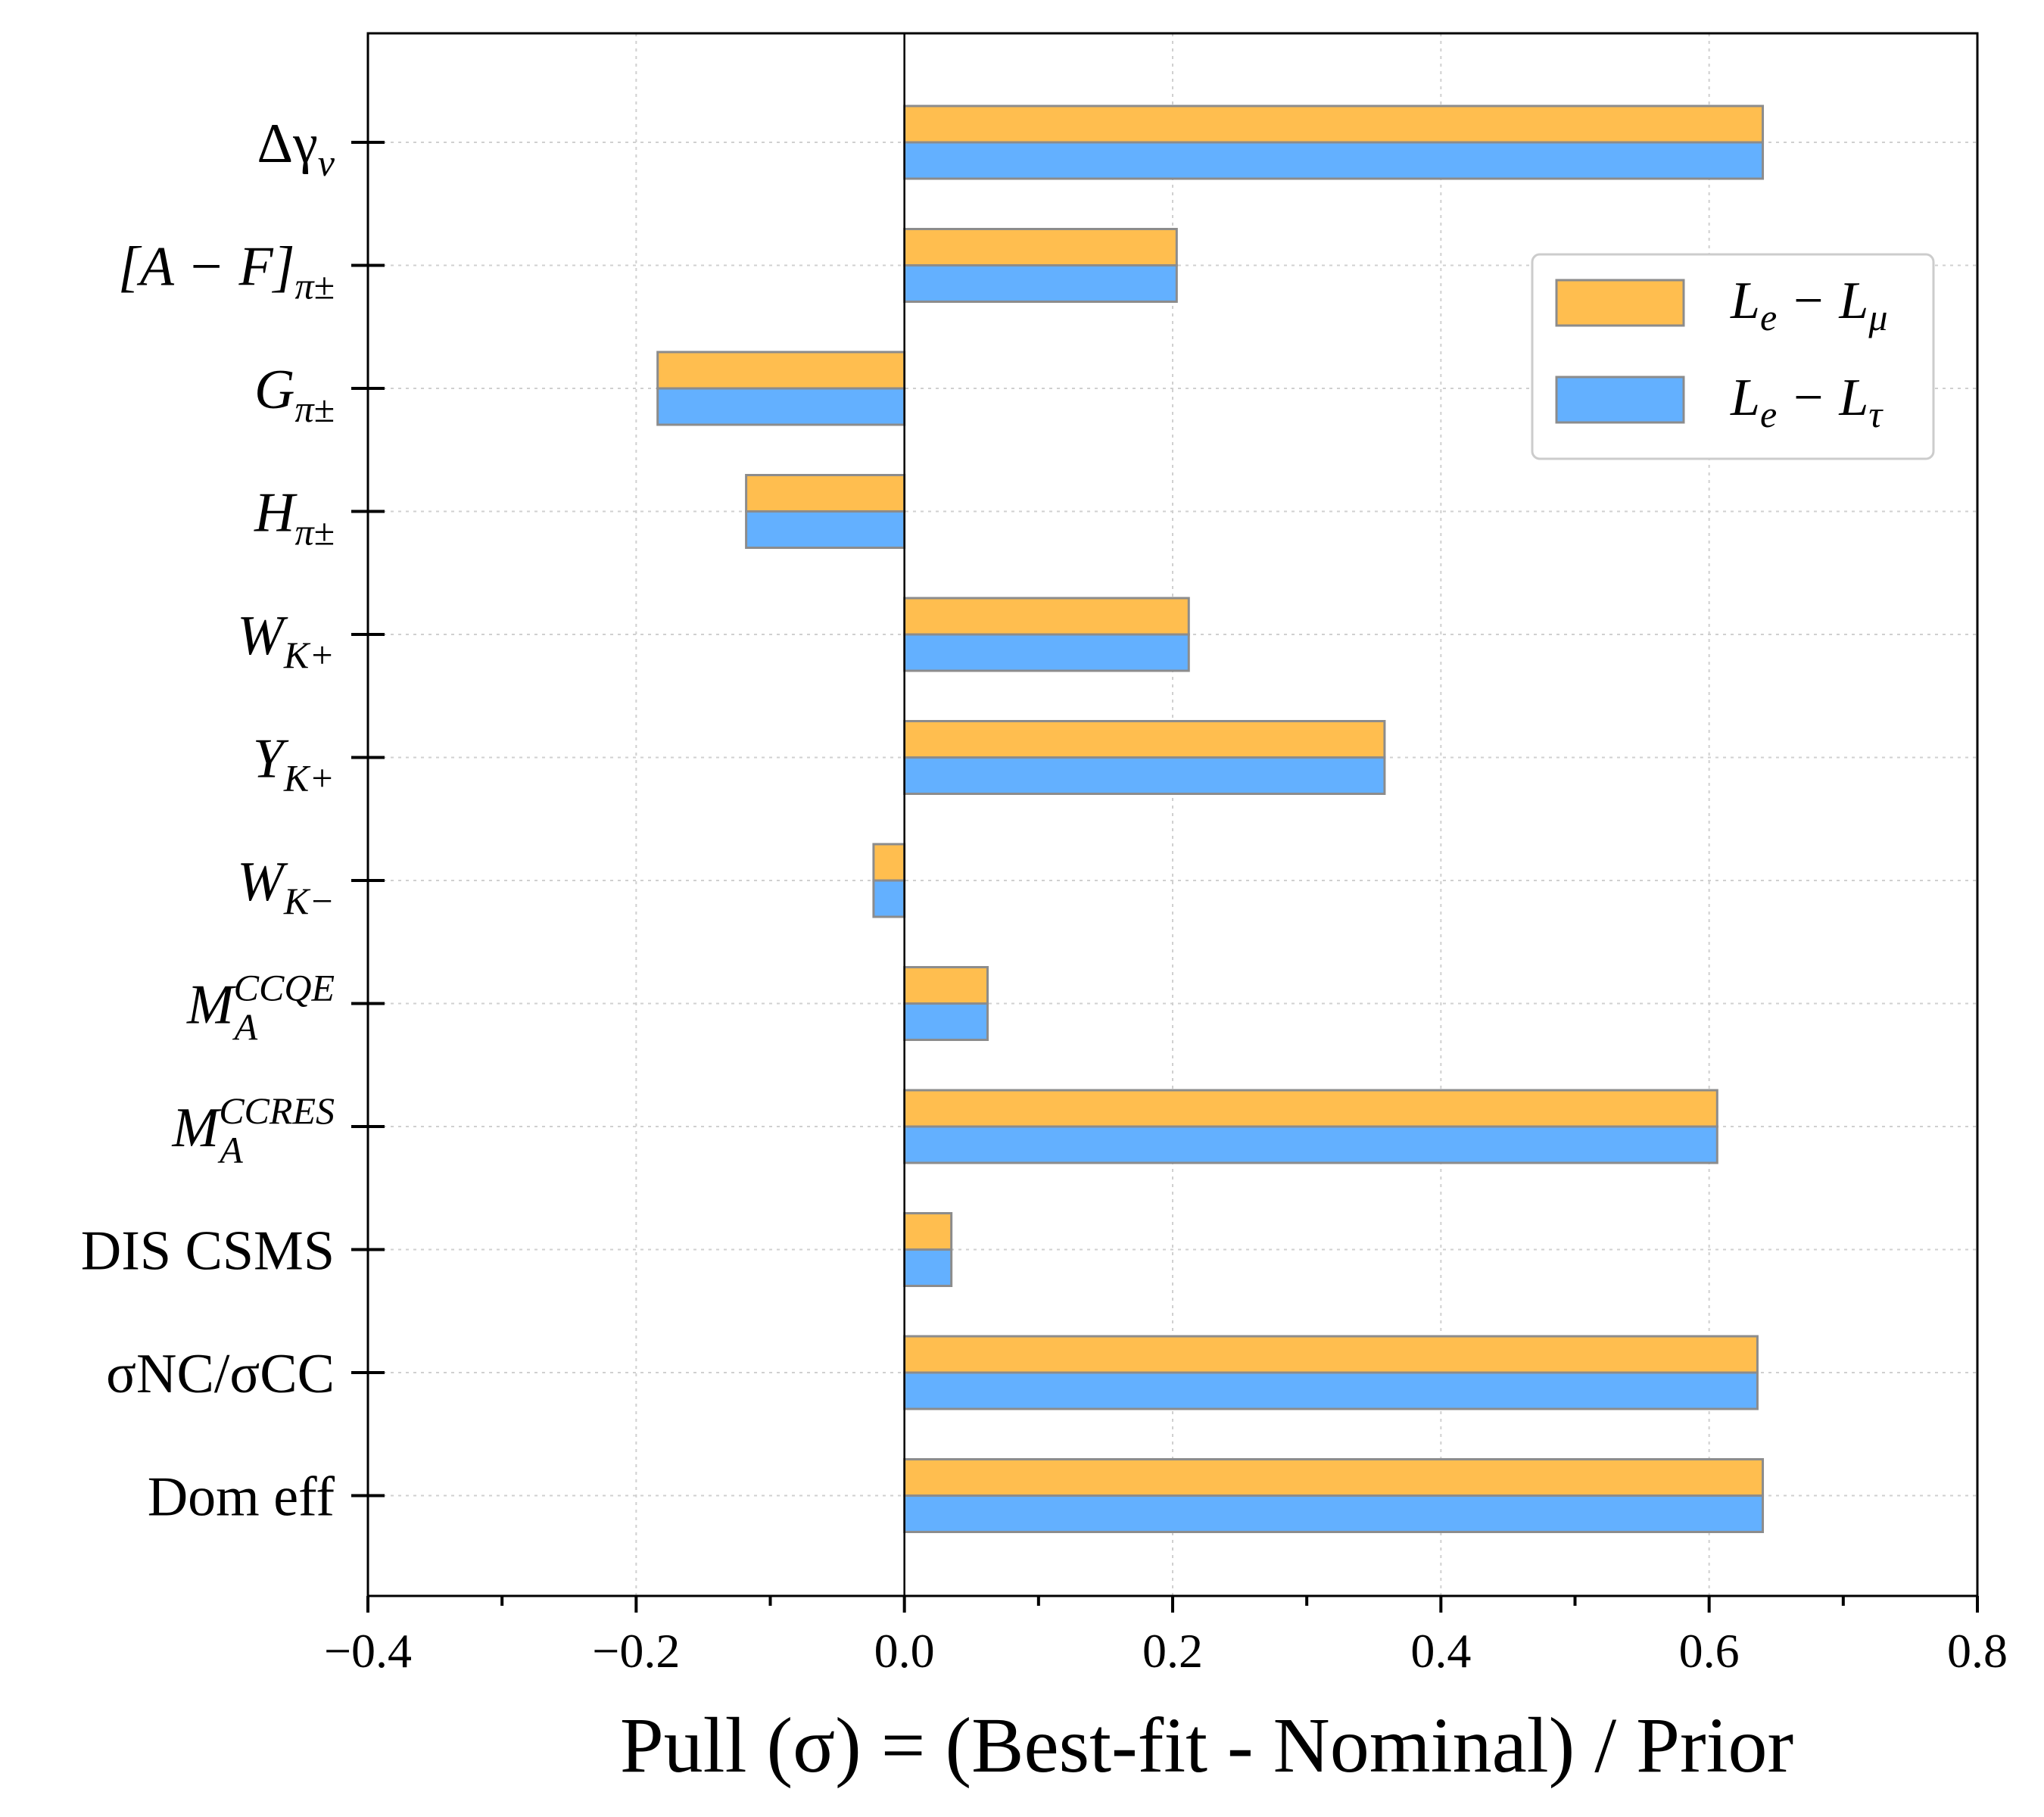  I want to click on x-tick-label: 0.8, so click(1977, 1651).